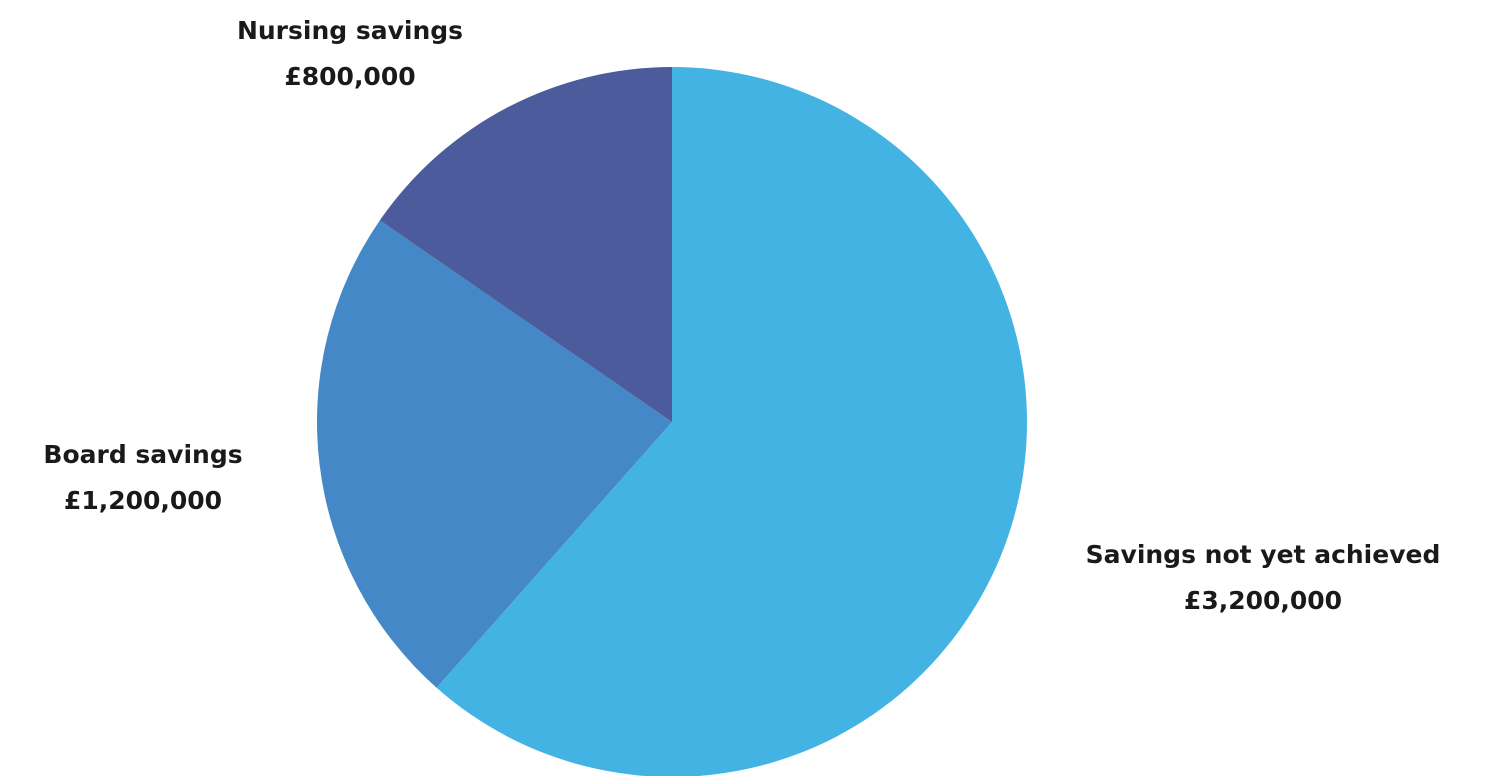 The image size is (1487, 776). I want to click on label-savings-not-yet-achieved-name: Savings not yet achieved, so click(1263, 554).